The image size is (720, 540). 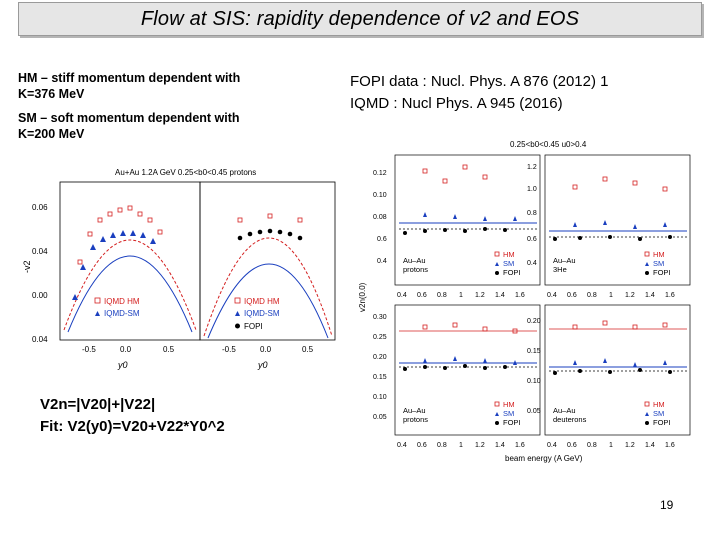 I want to click on p3-ytick-4: 0.15, so click(x=380, y=377).